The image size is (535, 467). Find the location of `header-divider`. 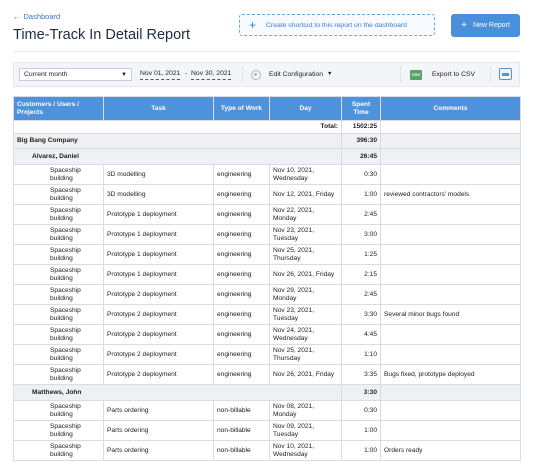

header-divider is located at coordinates (266, 51).